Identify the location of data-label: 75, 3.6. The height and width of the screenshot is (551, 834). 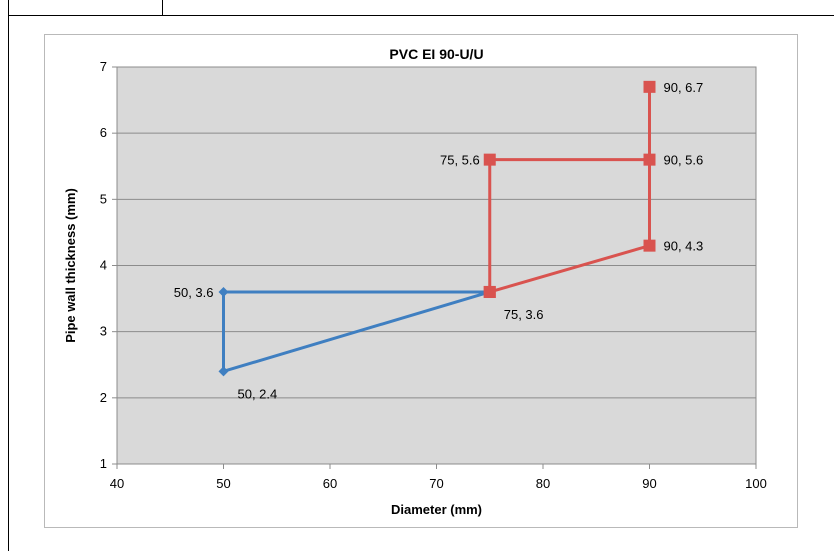
(524, 314).